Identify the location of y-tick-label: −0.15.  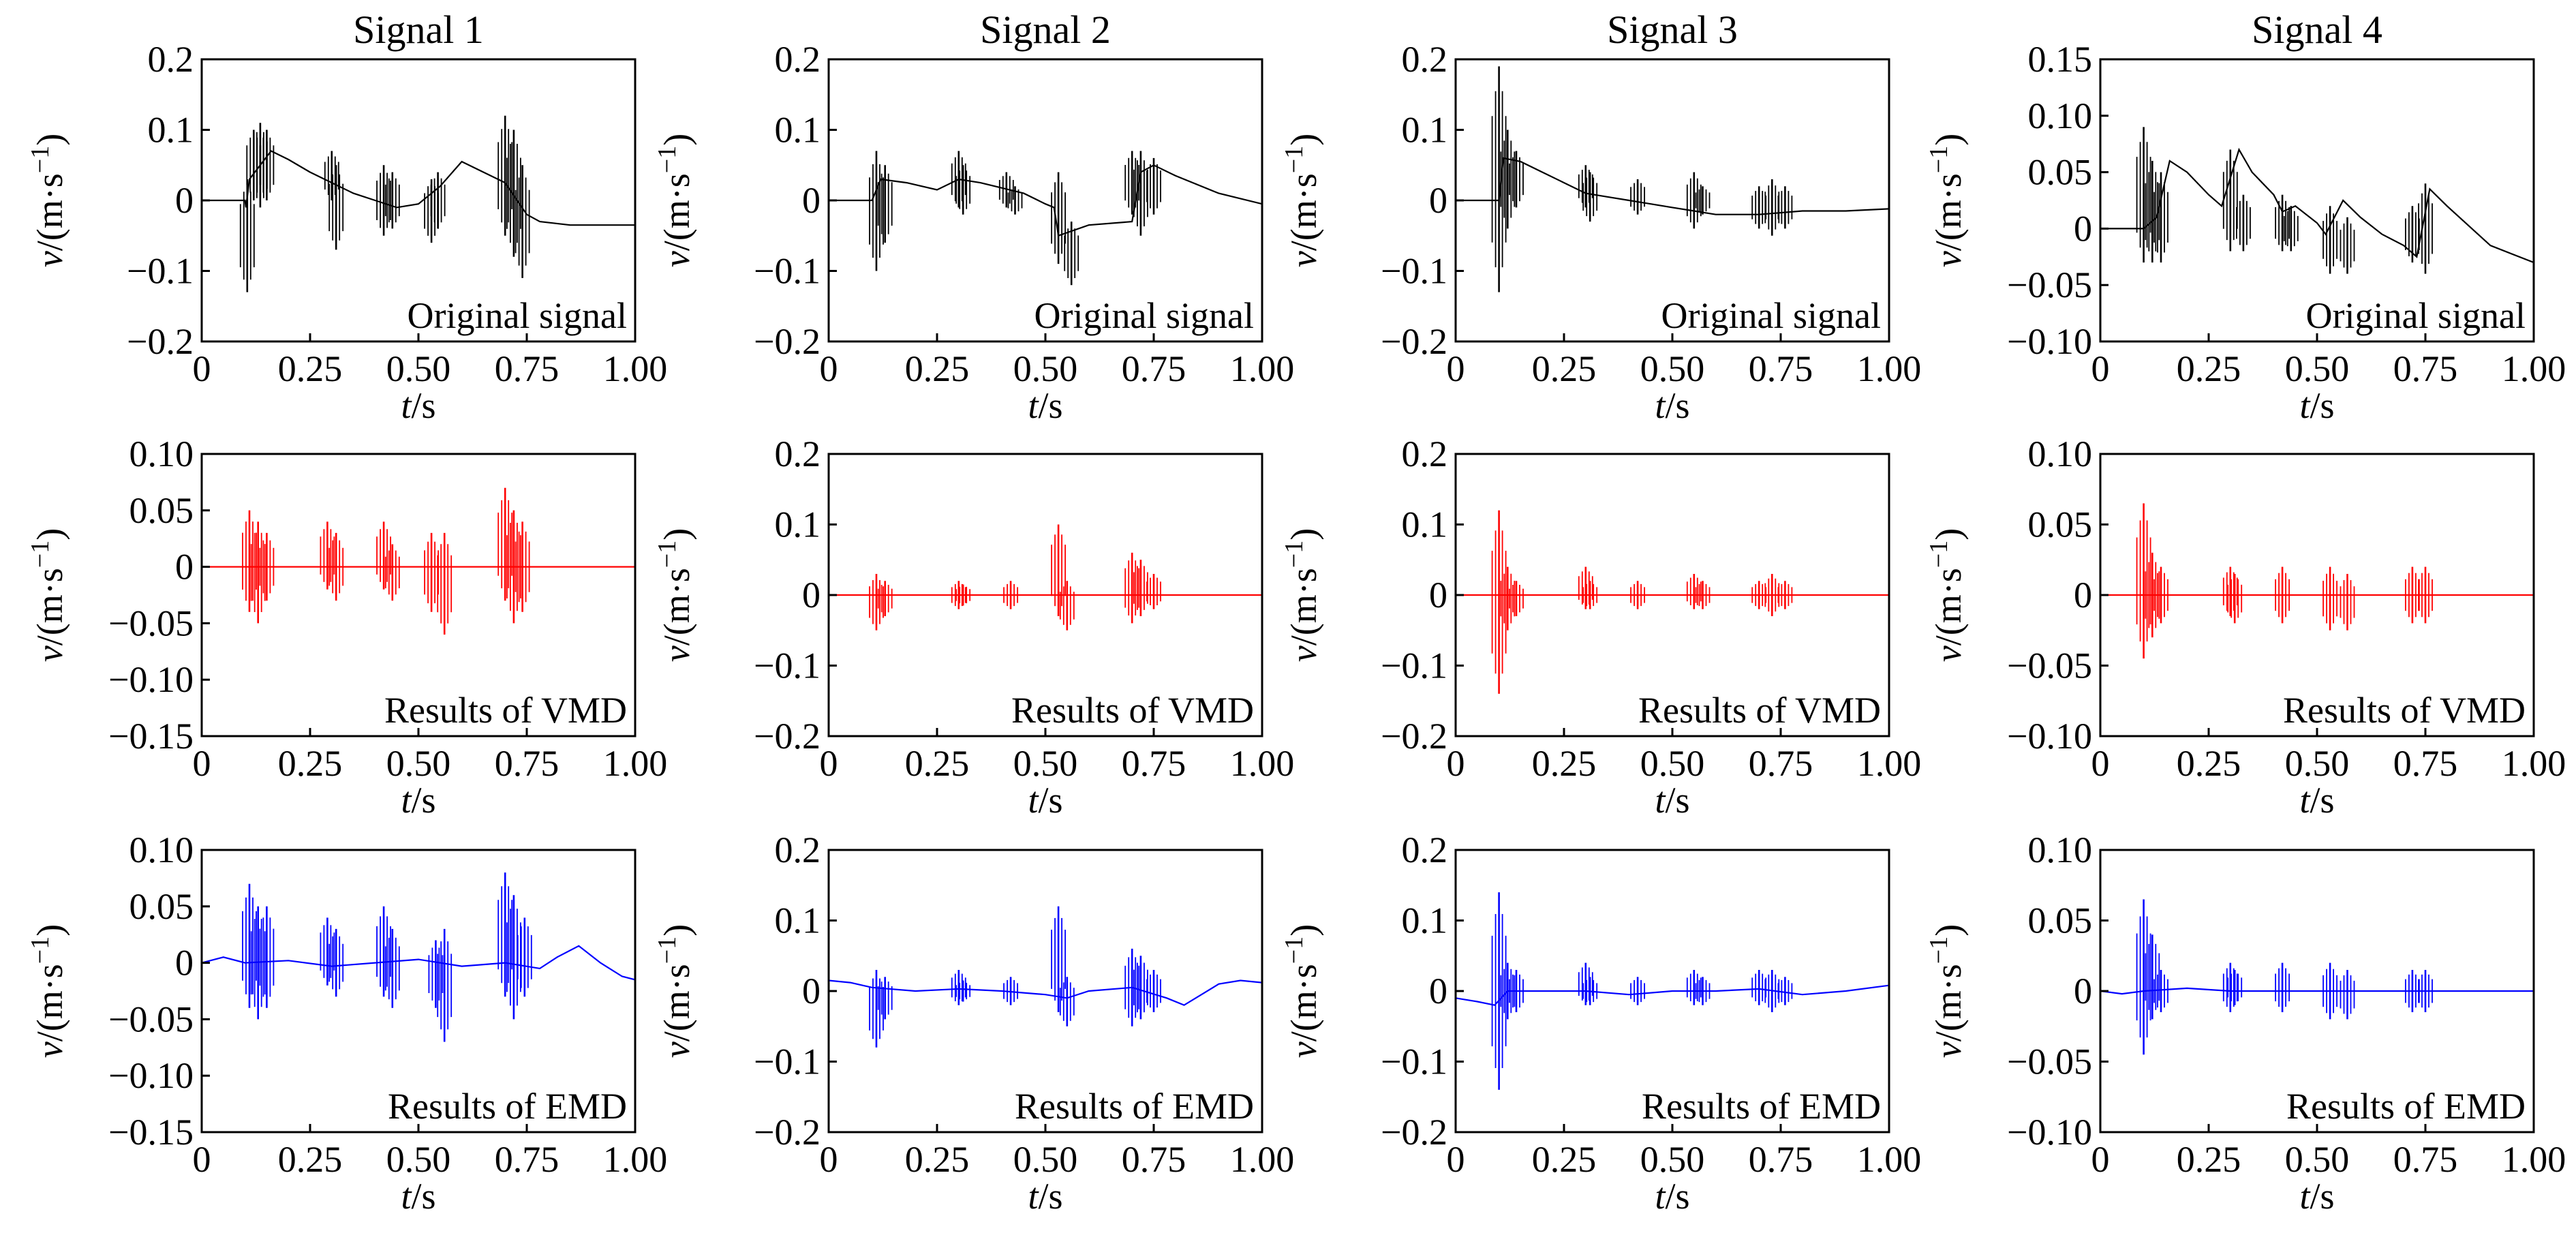
(151, 736).